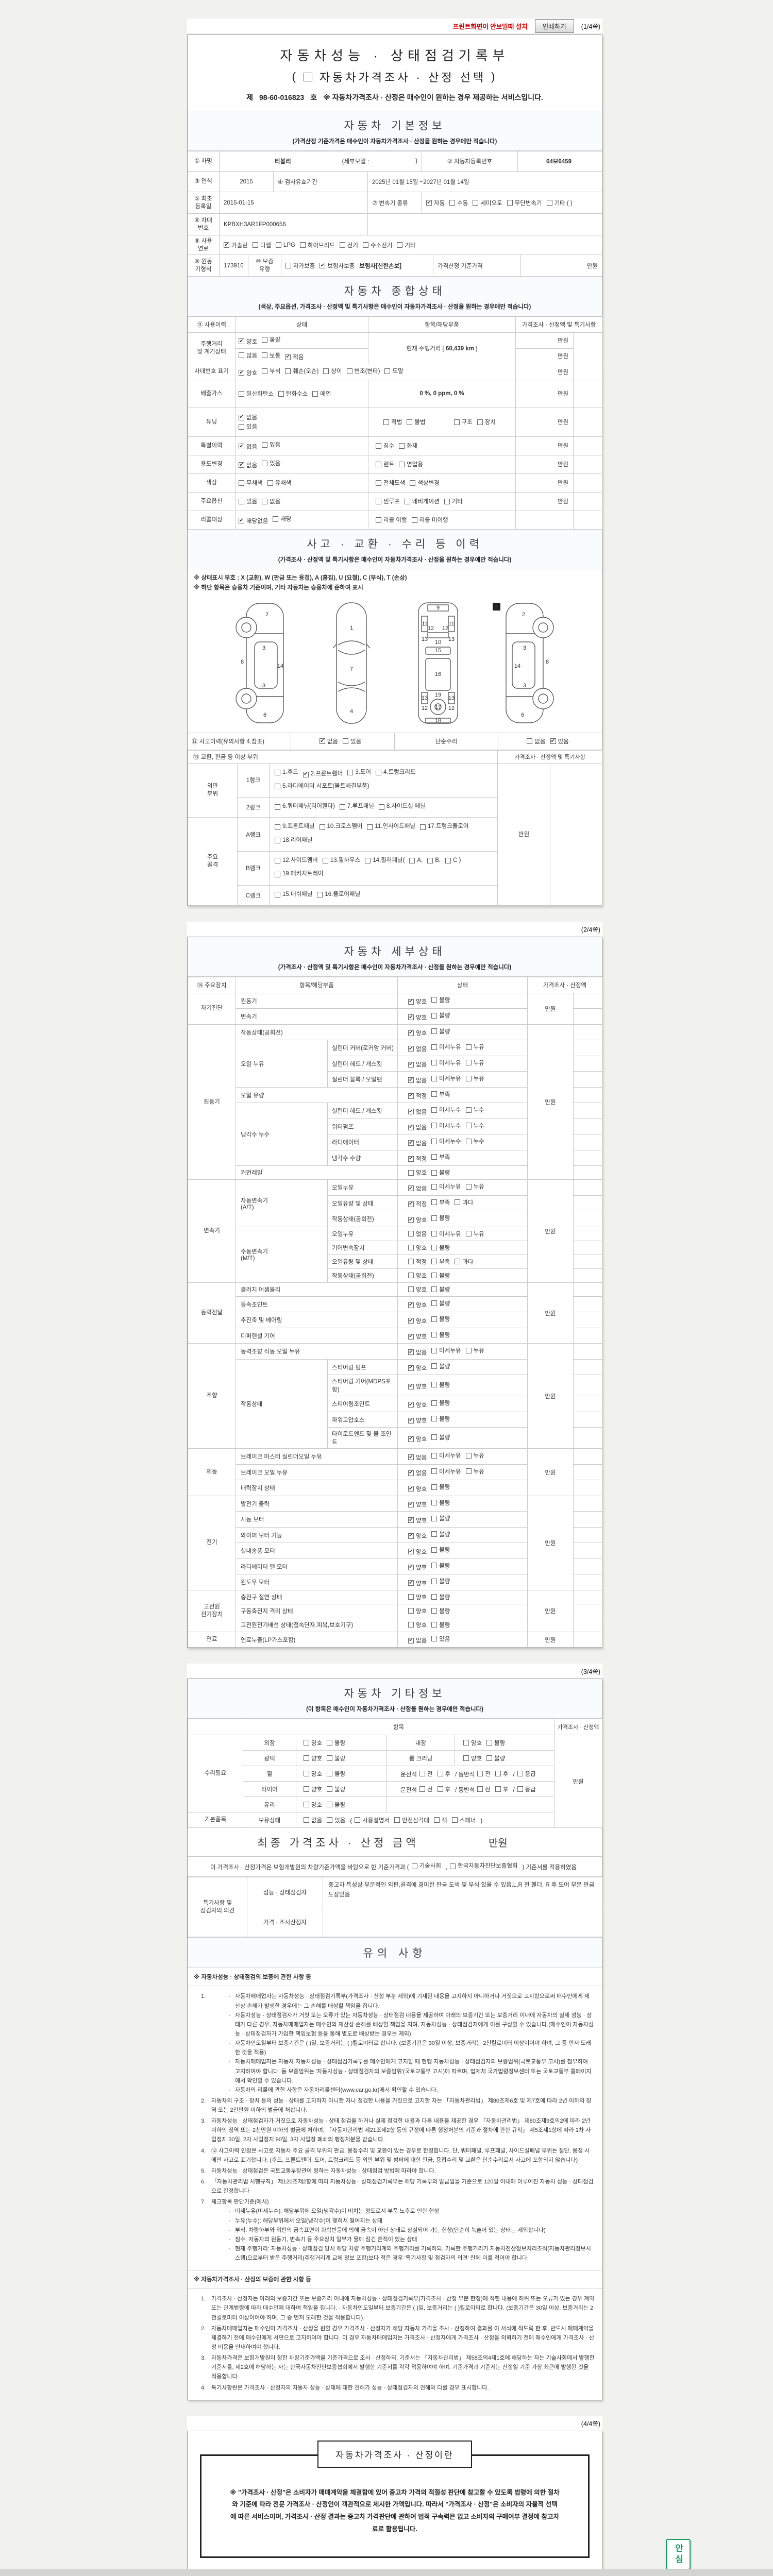  I want to click on checkbox-변조(변타): 변조(변타), so click(363, 371).